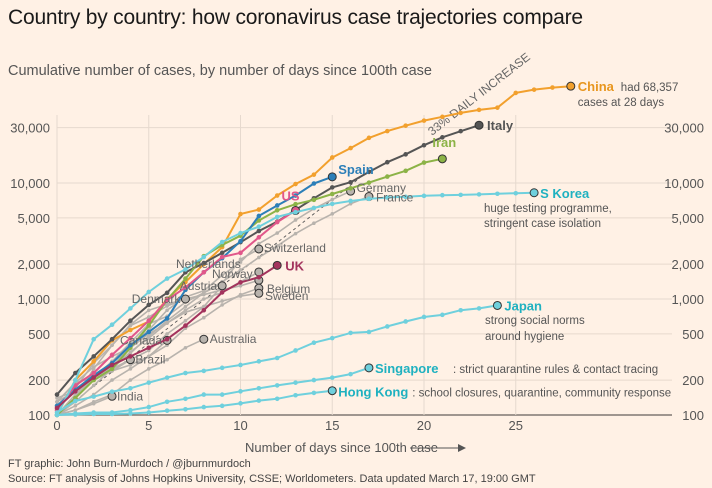  Describe the element at coordinates (332, 425) in the screenshot. I see `x-tick-label: 15` at that location.